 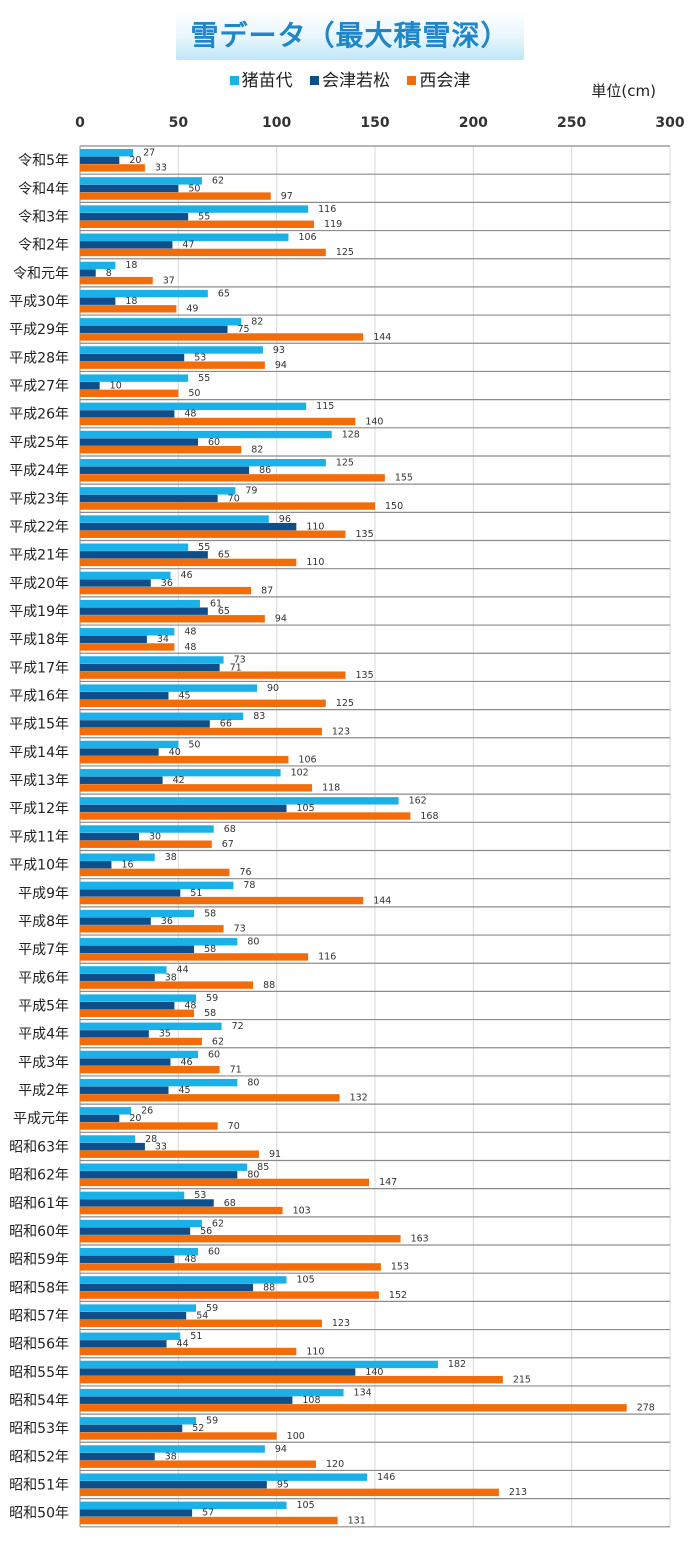 What do you see at coordinates (169, 280) in the screenshot?
I see `data-label: 37` at bounding box center [169, 280].